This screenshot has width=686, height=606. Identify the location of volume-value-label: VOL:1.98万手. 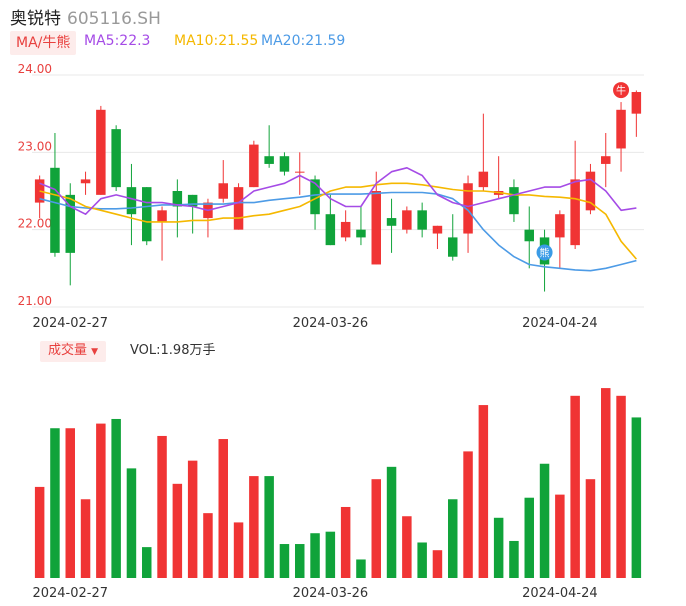
(173, 350).